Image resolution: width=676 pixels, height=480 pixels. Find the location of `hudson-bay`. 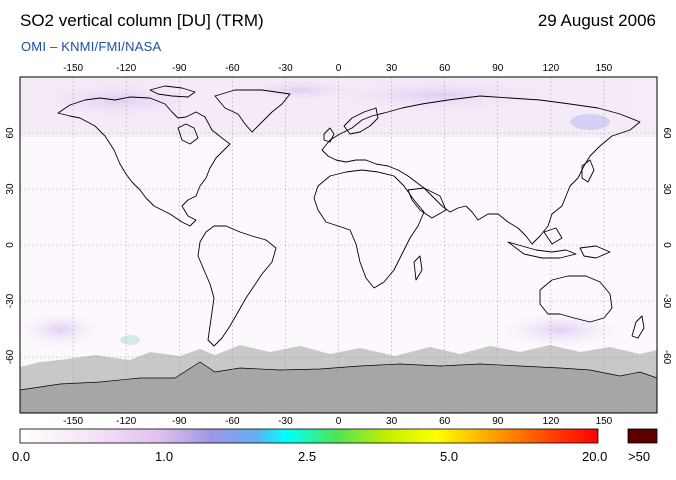

hudson-bay is located at coordinates (188, 134).